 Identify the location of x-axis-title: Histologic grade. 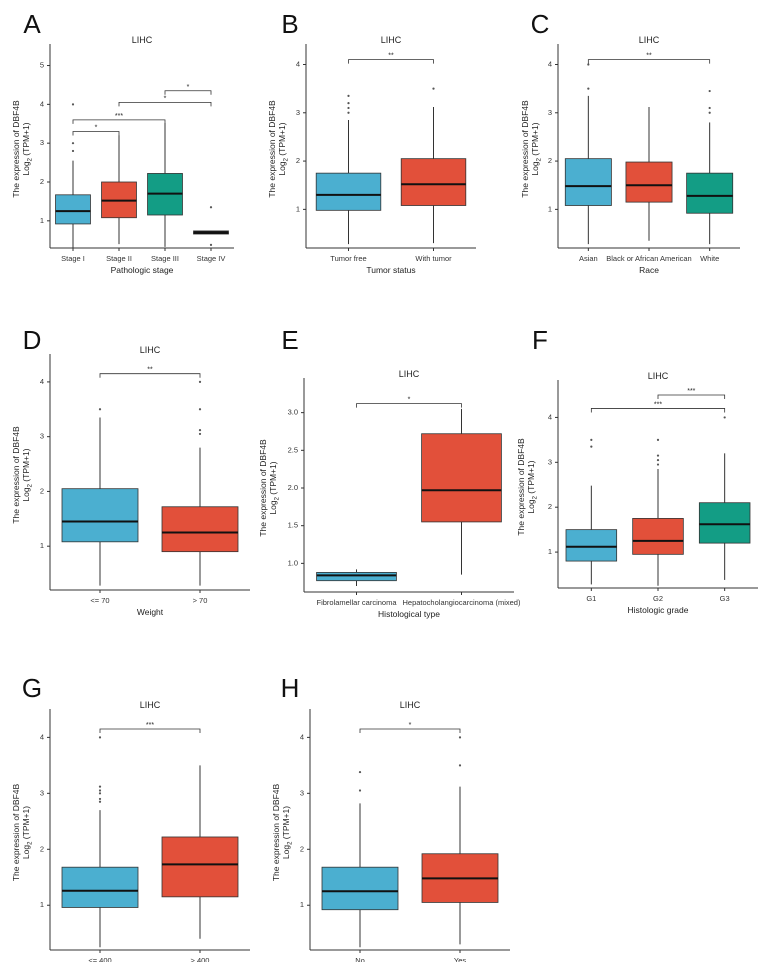
(658, 610).